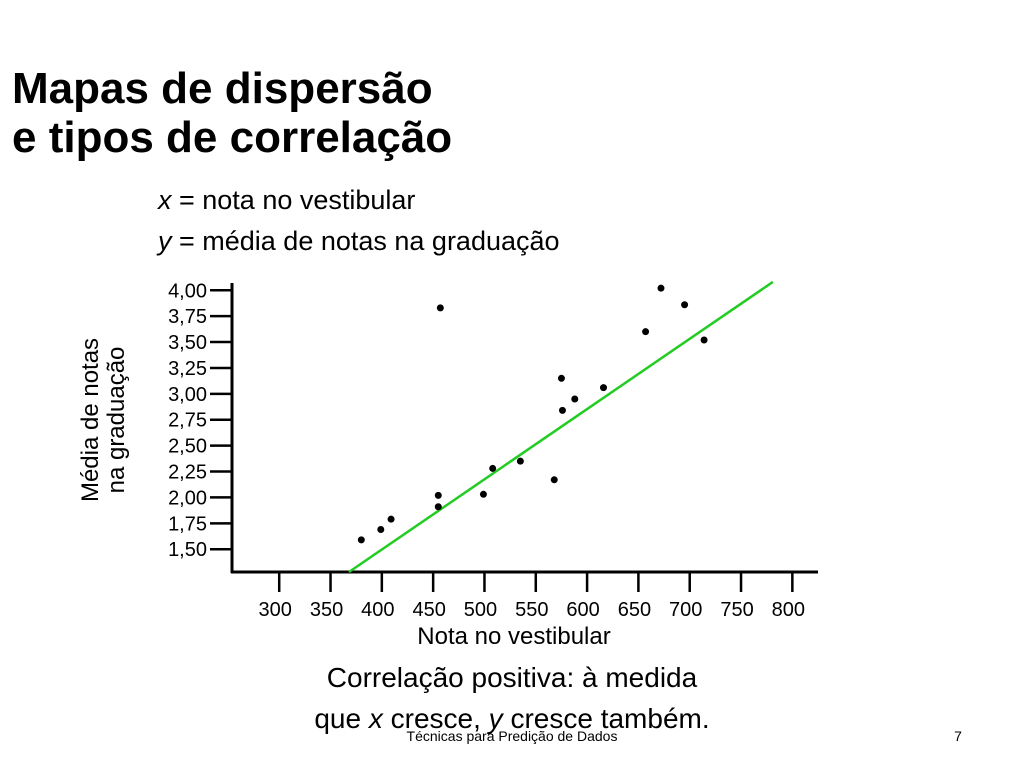  I want to click on variable: y, so click(164, 241).